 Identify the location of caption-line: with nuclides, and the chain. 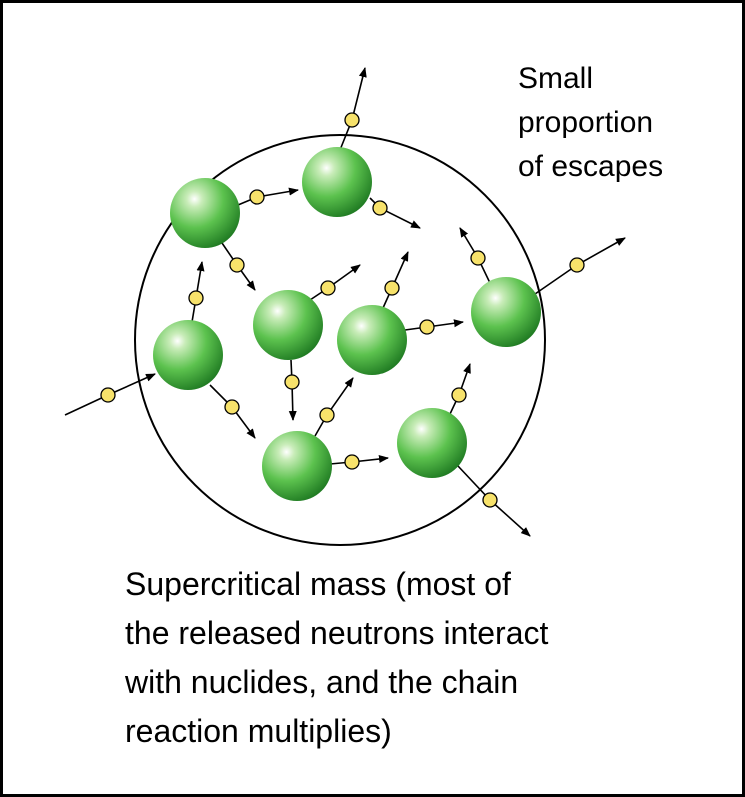
(321, 682).